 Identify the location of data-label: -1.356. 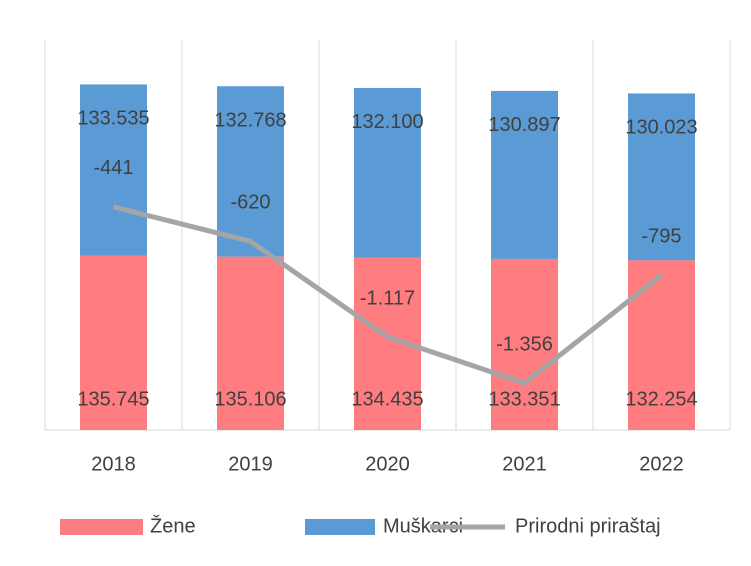
(524, 344).